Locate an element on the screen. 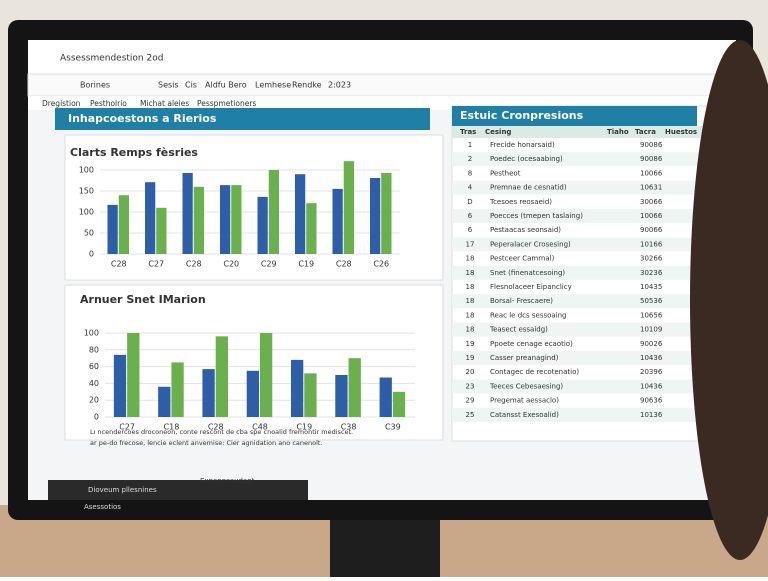 The width and height of the screenshot is (768, 581). table-cell: 20 is located at coordinates (470, 372).